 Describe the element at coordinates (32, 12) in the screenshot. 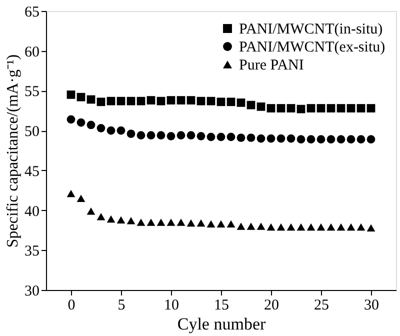

I see `y-tick-label: 65` at that location.